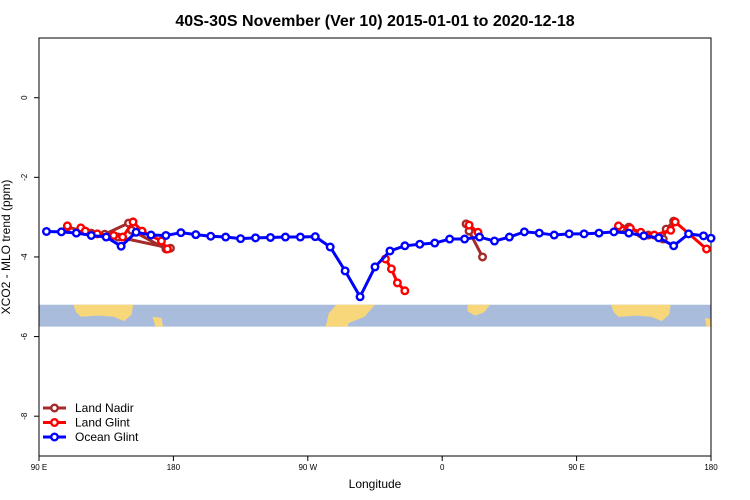 Image resolution: width=750 pixels, height=500 pixels. I want to click on y-axis: 0 -2 -4 -6 -8, so click(29, 257).